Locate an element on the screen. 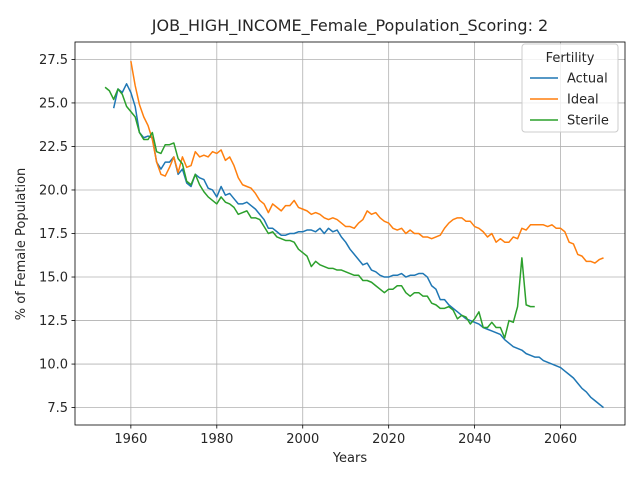 The height and width of the screenshot is (480, 640). x-axis-title: Years is located at coordinates (350, 458).